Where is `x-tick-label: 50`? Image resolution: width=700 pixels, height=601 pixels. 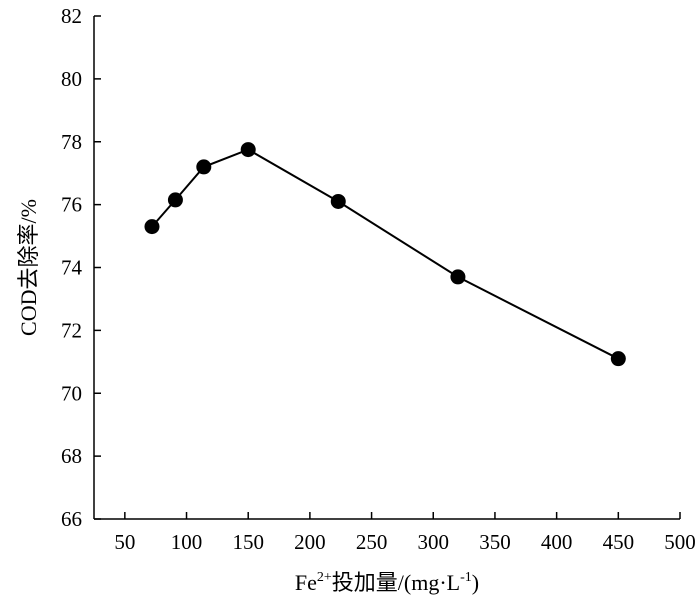 x-tick-label: 50 is located at coordinates (124, 542).